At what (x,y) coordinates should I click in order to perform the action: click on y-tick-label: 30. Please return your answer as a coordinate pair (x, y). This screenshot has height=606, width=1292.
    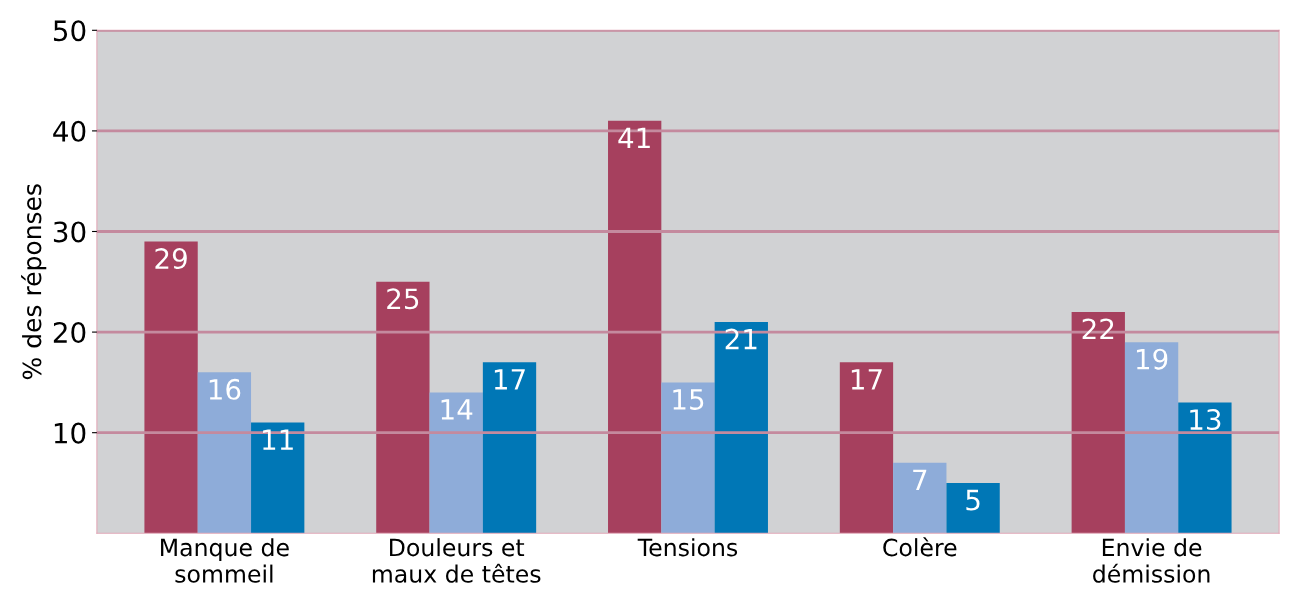
    Looking at the image, I should click on (69, 232).